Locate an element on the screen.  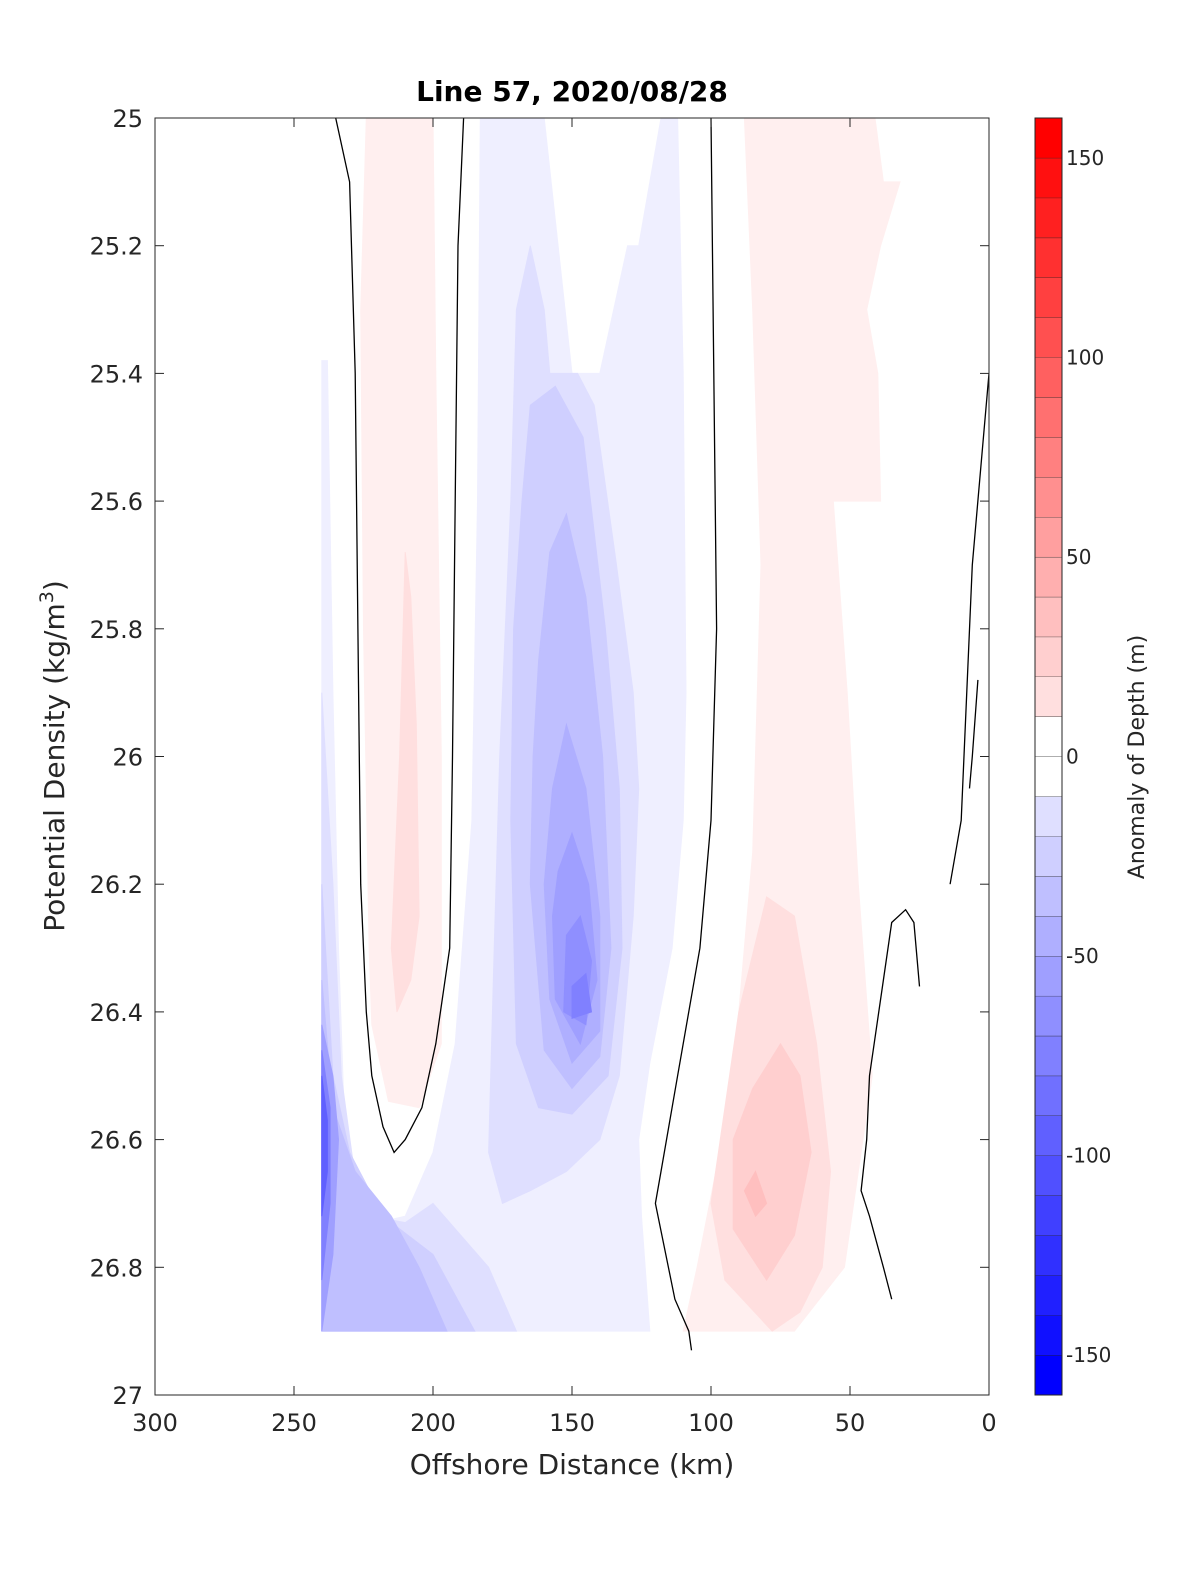
colorbar-tick-label: -100 is located at coordinates (1088, 1156).